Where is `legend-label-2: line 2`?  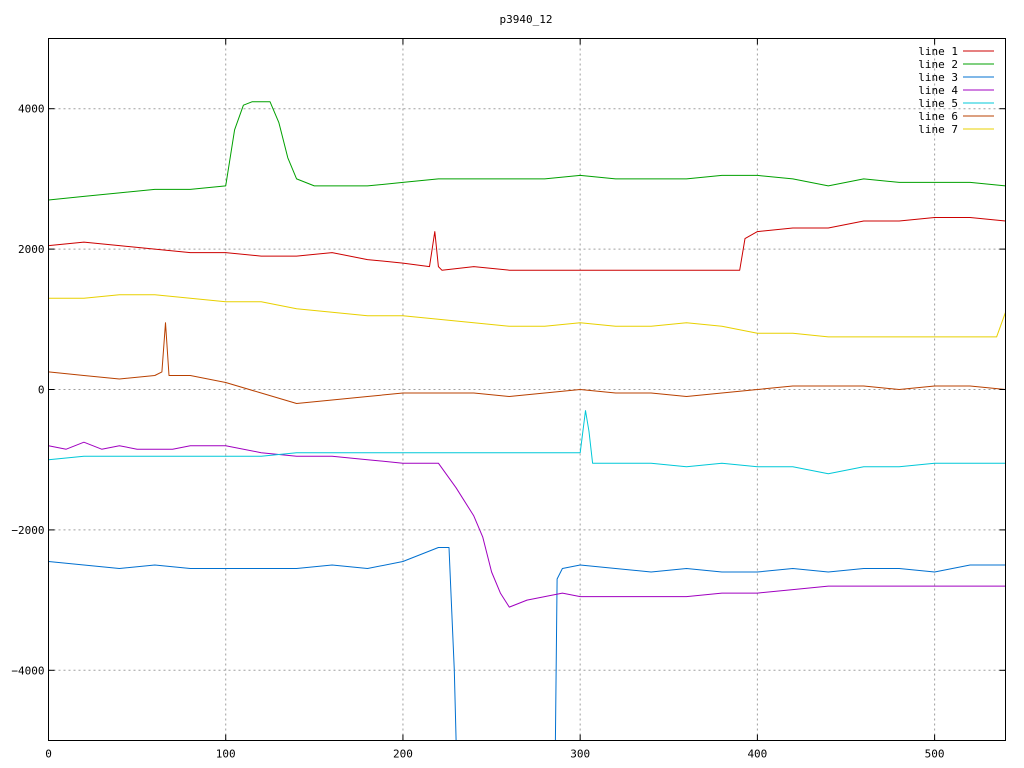 legend-label-2: line 2 is located at coordinates (938, 64).